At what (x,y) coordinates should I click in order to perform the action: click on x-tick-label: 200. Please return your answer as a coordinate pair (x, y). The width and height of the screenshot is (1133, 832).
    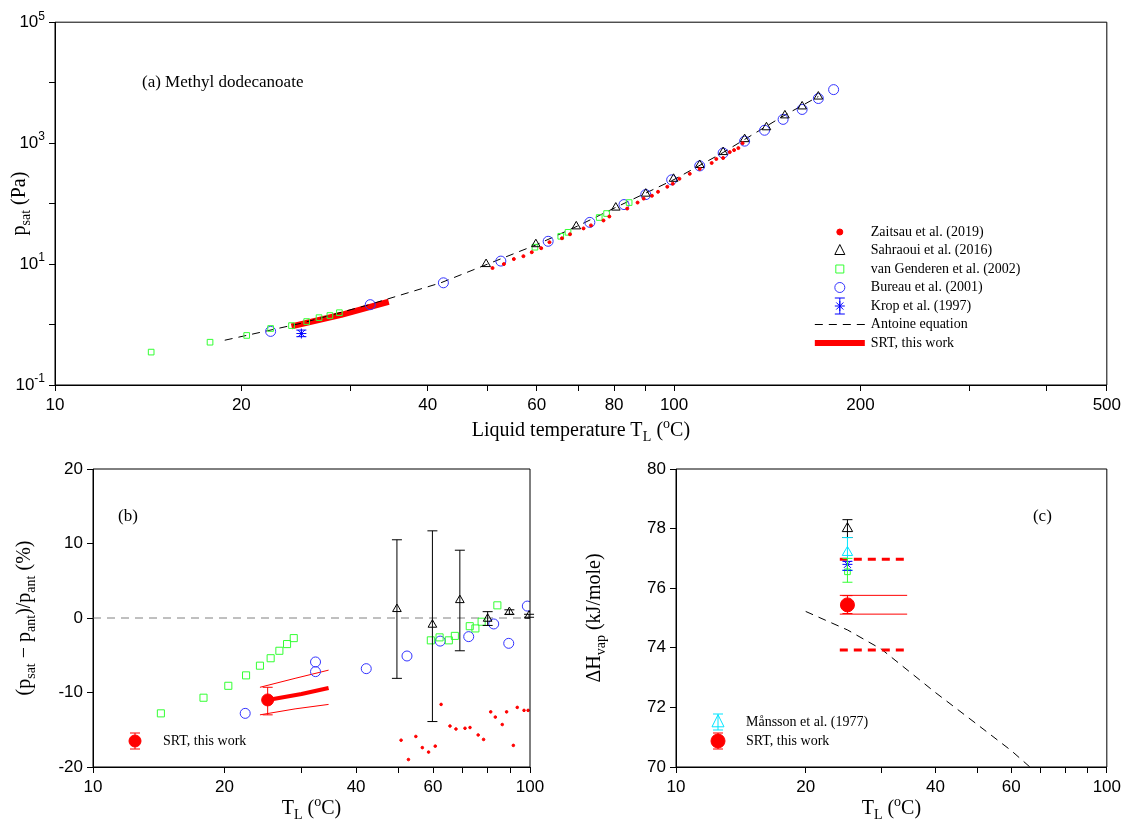
    Looking at the image, I should click on (860, 404).